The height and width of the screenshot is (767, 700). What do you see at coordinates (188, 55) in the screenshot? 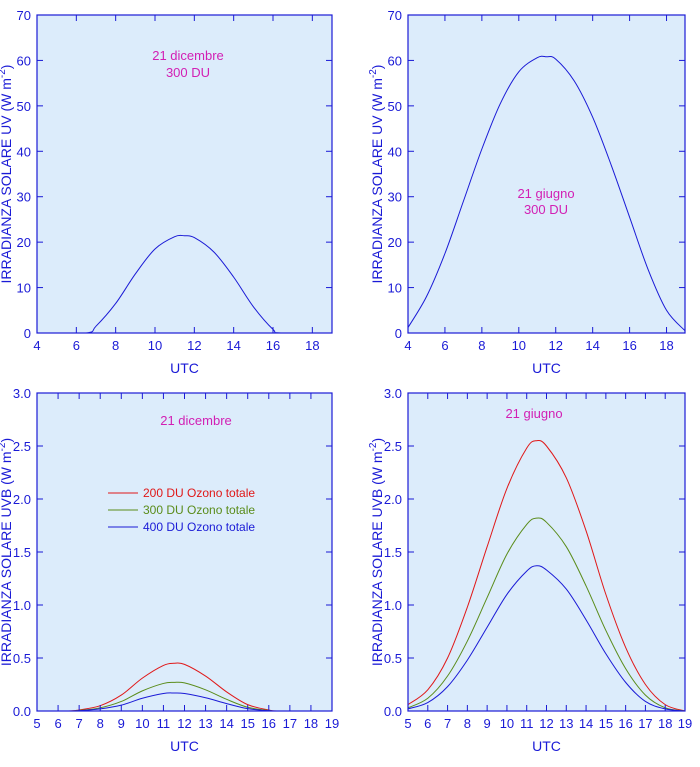
I see `panel-annotation: 21 dicembre` at bounding box center [188, 55].